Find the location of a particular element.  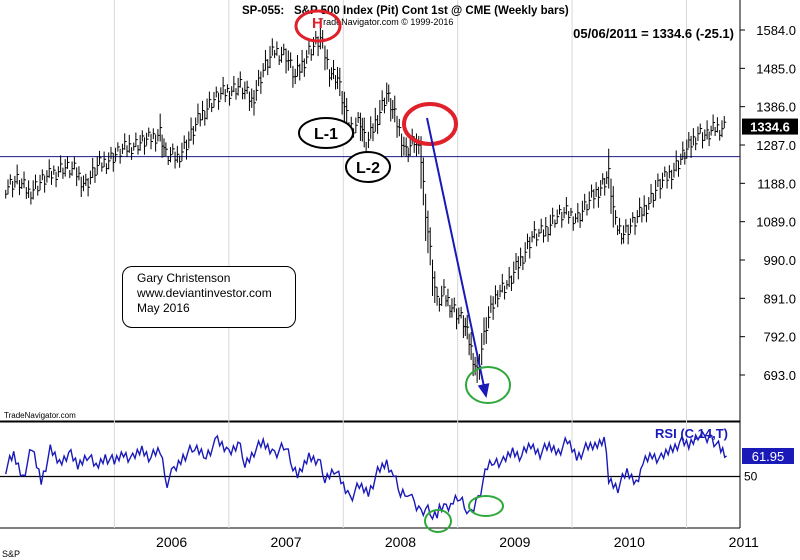

rsi-last-value-box: 61.95 is located at coordinates (768, 455).